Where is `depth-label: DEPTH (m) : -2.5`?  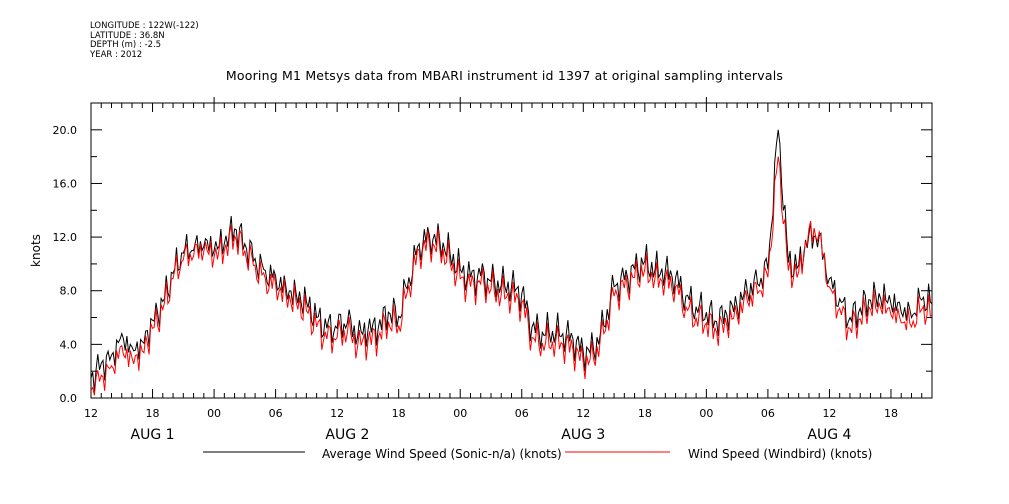 depth-label: DEPTH (m) : -2.5 is located at coordinates (126, 45).